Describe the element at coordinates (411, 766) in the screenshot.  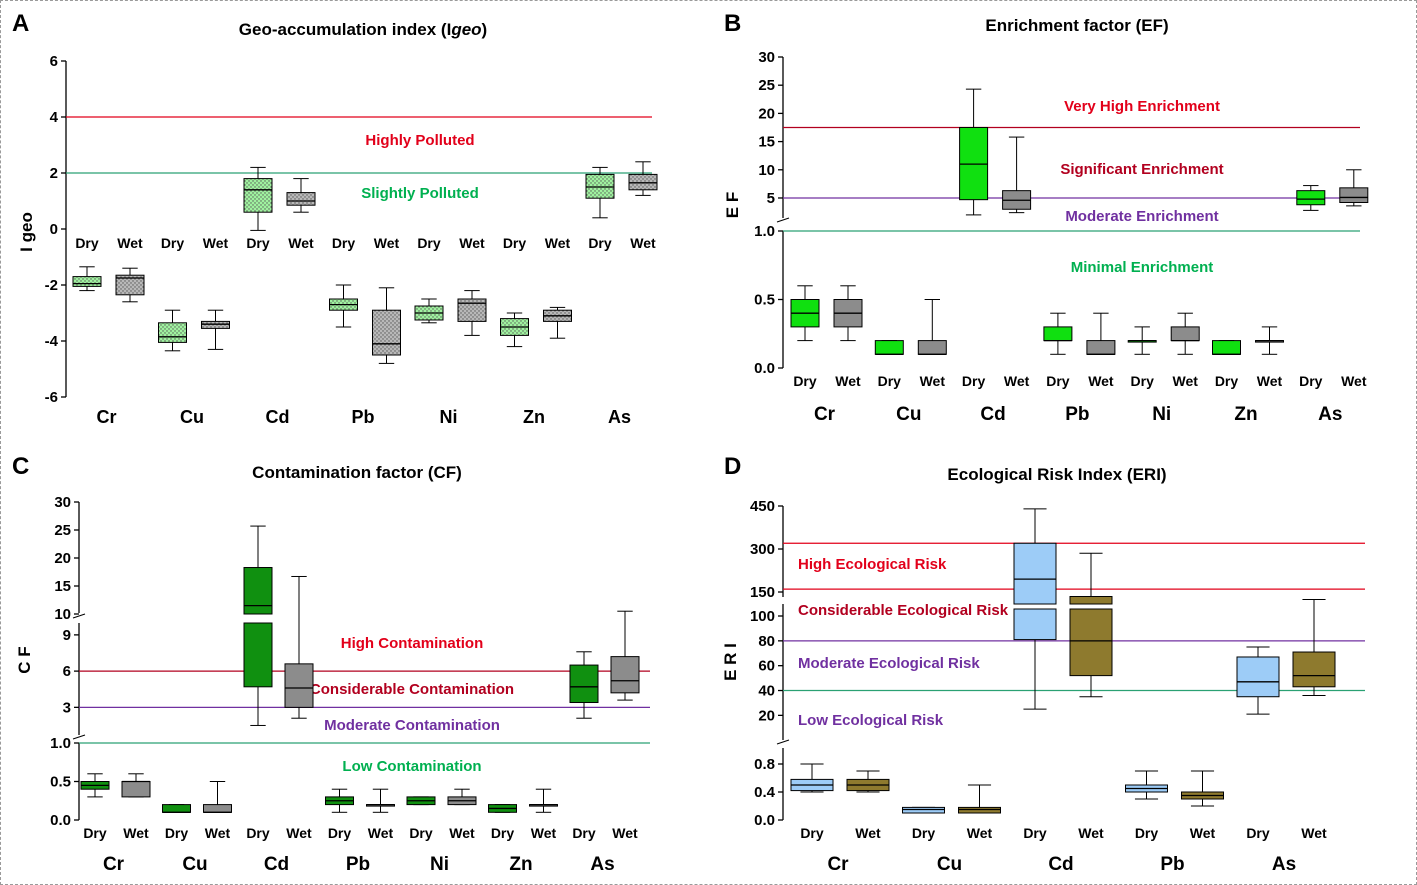
I see `zone-label: Low Contamination` at that location.